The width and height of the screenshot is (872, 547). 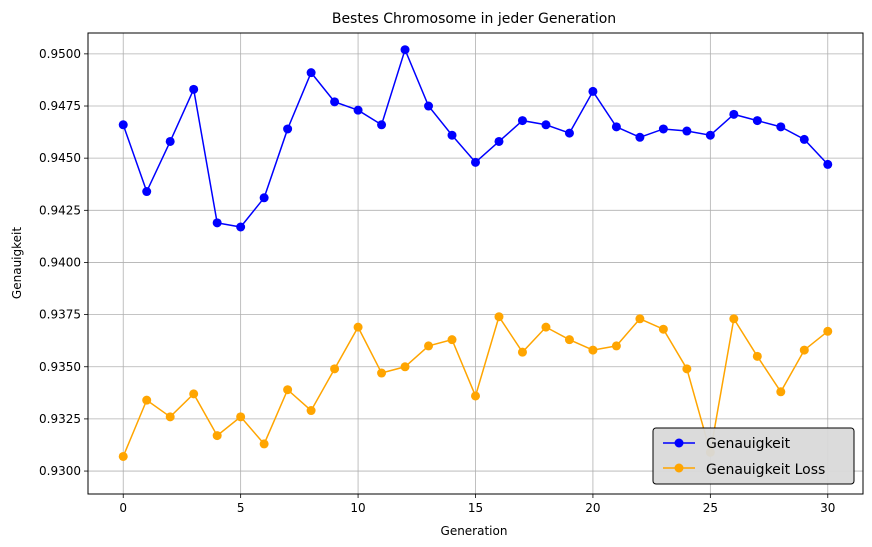 What do you see at coordinates (679, 468) in the screenshot?
I see `legend-marker-genauigkeit-loss` at bounding box center [679, 468].